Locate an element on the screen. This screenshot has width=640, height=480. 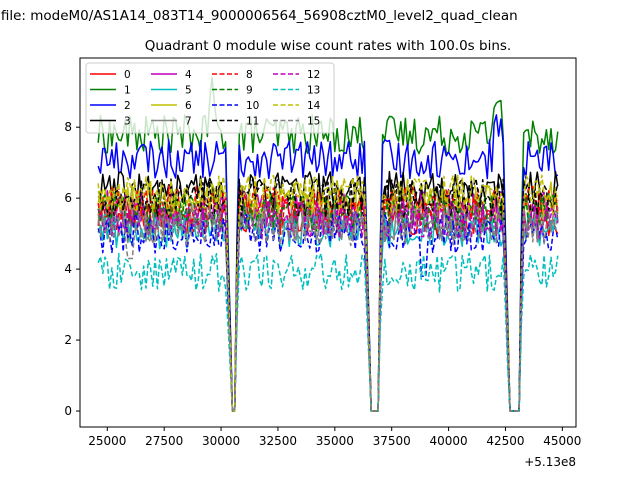
legend-label: 13 is located at coordinates (313, 91).